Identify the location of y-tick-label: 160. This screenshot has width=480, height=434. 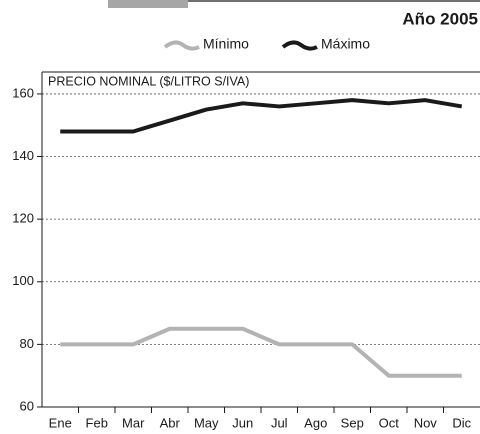
(23, 92).